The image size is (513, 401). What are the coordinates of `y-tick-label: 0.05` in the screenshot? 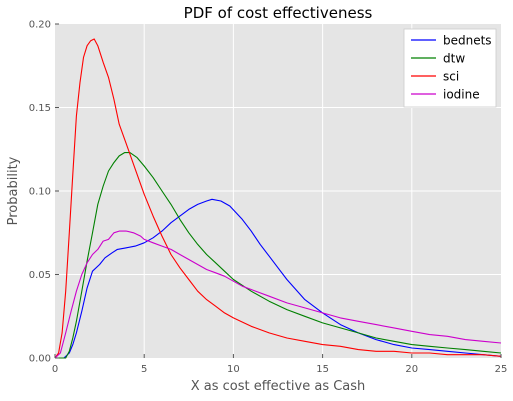 It's located at (40, 275).